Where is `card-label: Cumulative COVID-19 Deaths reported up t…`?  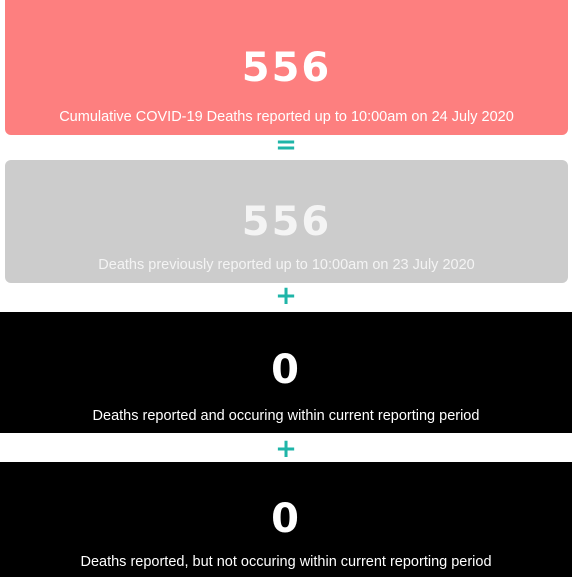 card-label: Cumulative COVID-19 Deaths reported up t… is located at coordinates (286, 117).